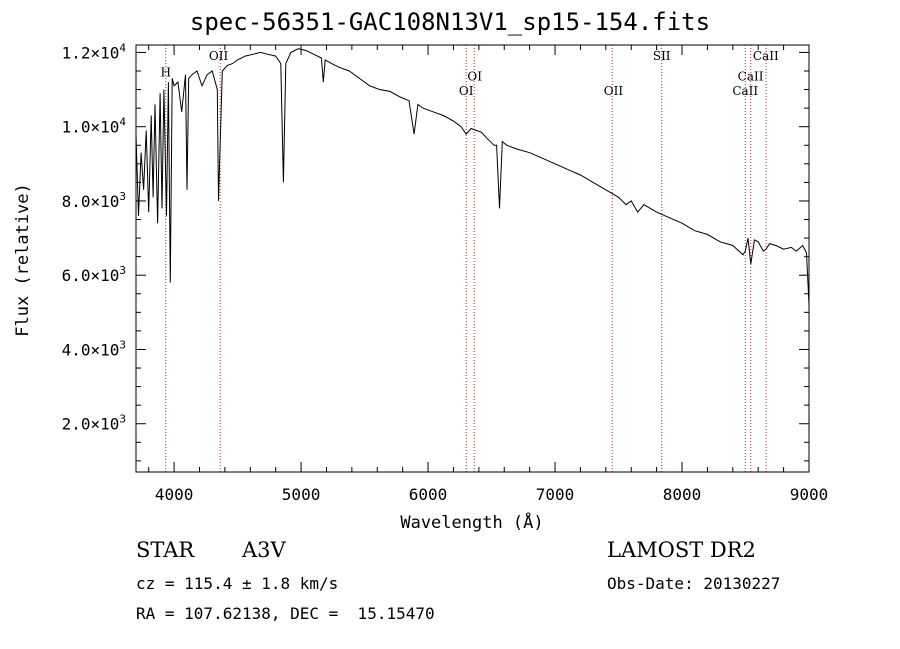 The width and height of the screenshot is (900, 649). I want to click on y-tick-label: 4.0×10³, so click(94, 348).